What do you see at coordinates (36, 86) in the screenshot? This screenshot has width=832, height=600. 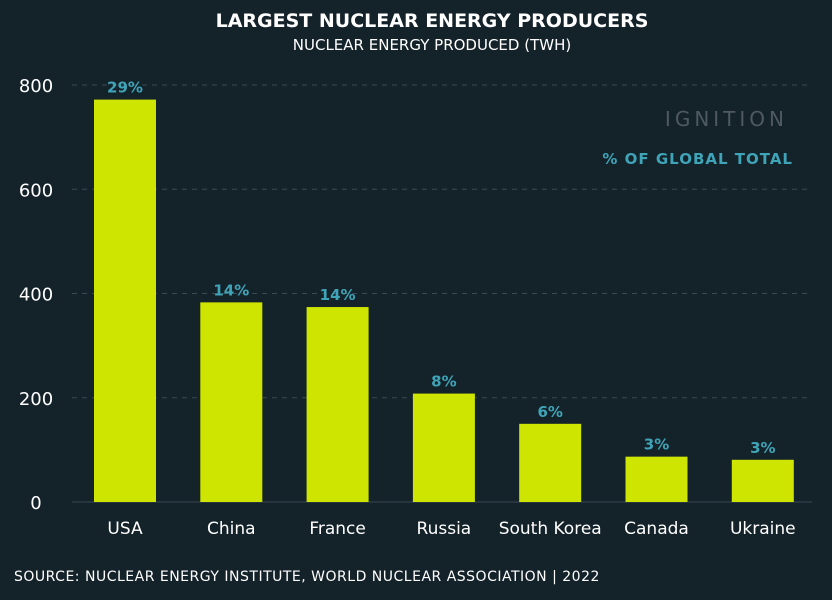 I see `y-tick-label: 800` at bounding box center [36, 86].